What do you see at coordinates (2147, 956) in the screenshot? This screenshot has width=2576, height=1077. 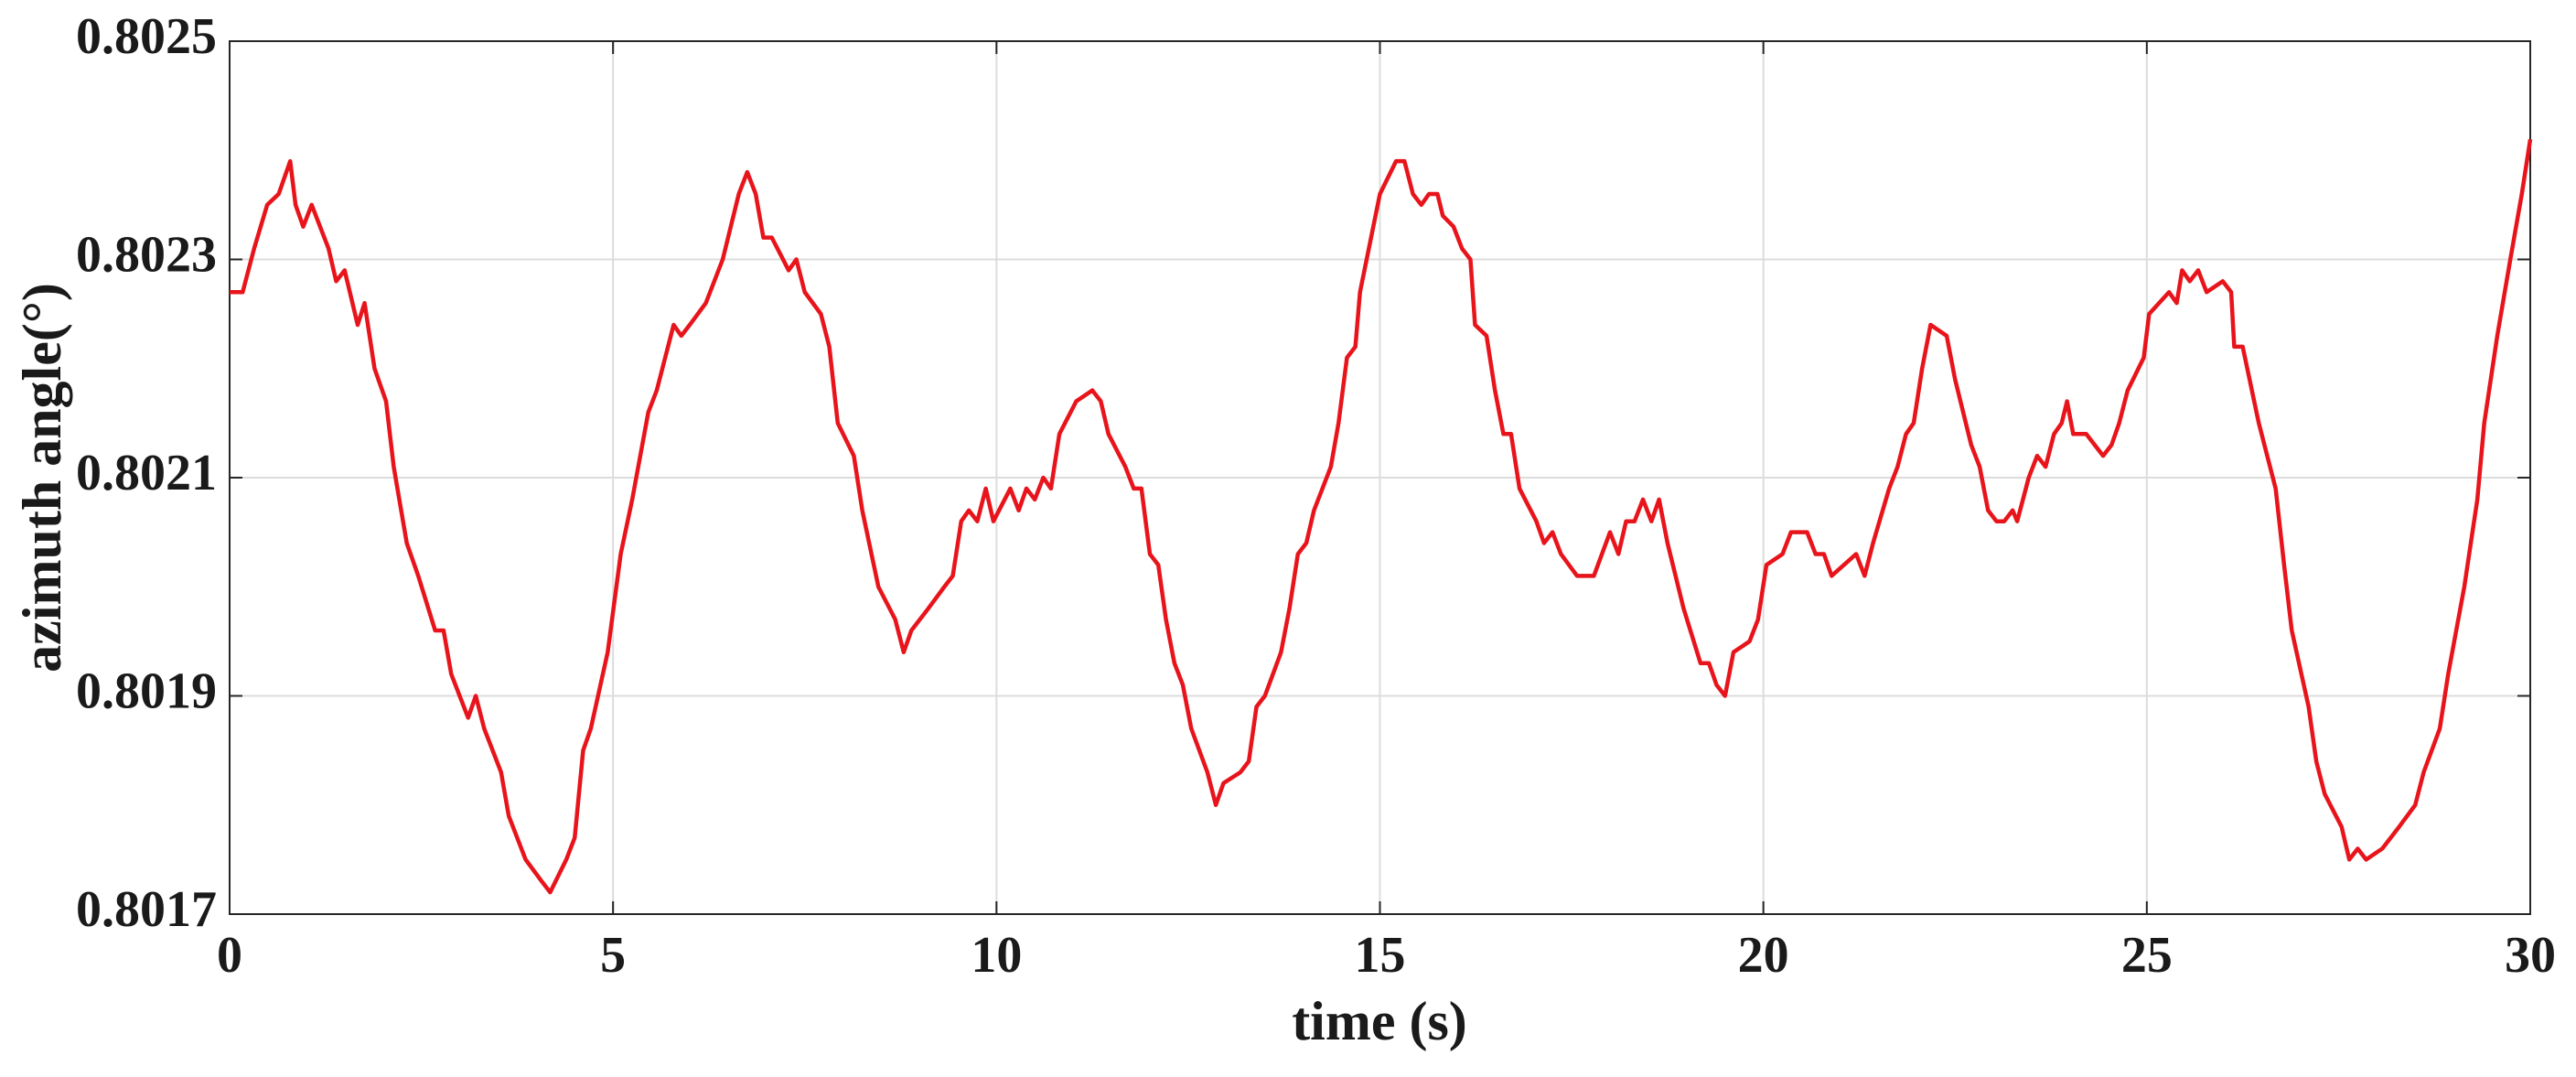 I see `x-tick-label: 25` at bounding box center [2147, 956].